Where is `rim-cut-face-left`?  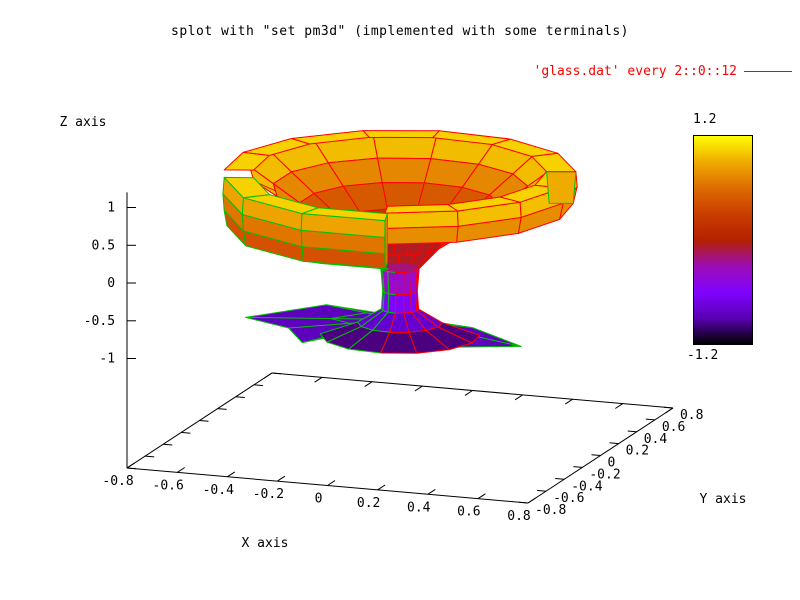
rim-cut-face-left is located at coordinates (386, 241).